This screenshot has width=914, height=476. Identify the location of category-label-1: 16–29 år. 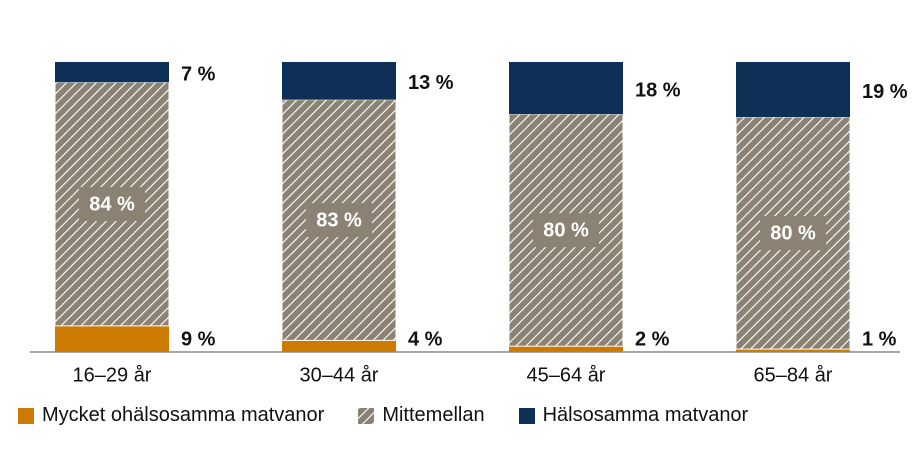
(112, 375).